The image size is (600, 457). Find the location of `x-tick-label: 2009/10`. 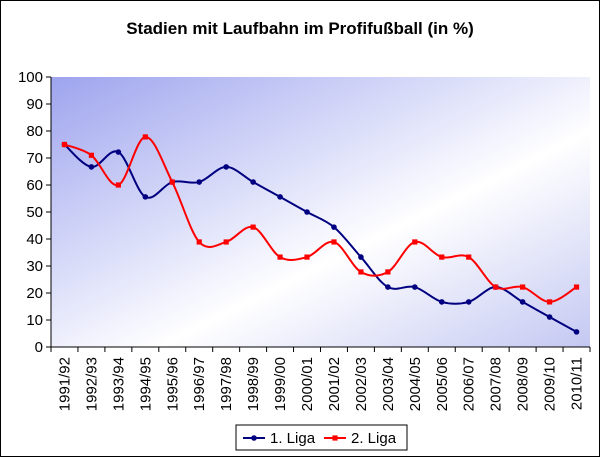

x-tick-label: 2009/10 is located at coordinates (550, 384).